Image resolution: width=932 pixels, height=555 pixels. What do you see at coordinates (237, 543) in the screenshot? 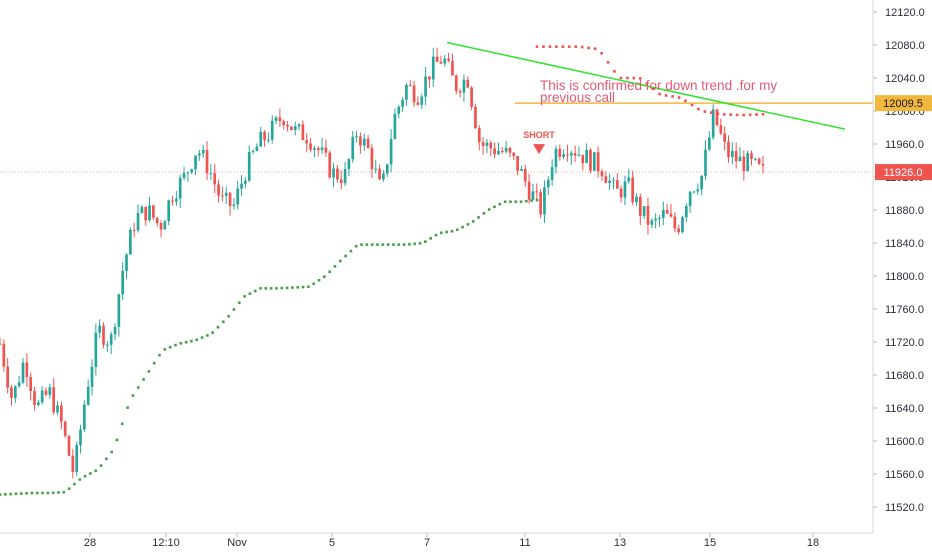
I see `x-tick-label: Nov` at bounding box center [237, 543].